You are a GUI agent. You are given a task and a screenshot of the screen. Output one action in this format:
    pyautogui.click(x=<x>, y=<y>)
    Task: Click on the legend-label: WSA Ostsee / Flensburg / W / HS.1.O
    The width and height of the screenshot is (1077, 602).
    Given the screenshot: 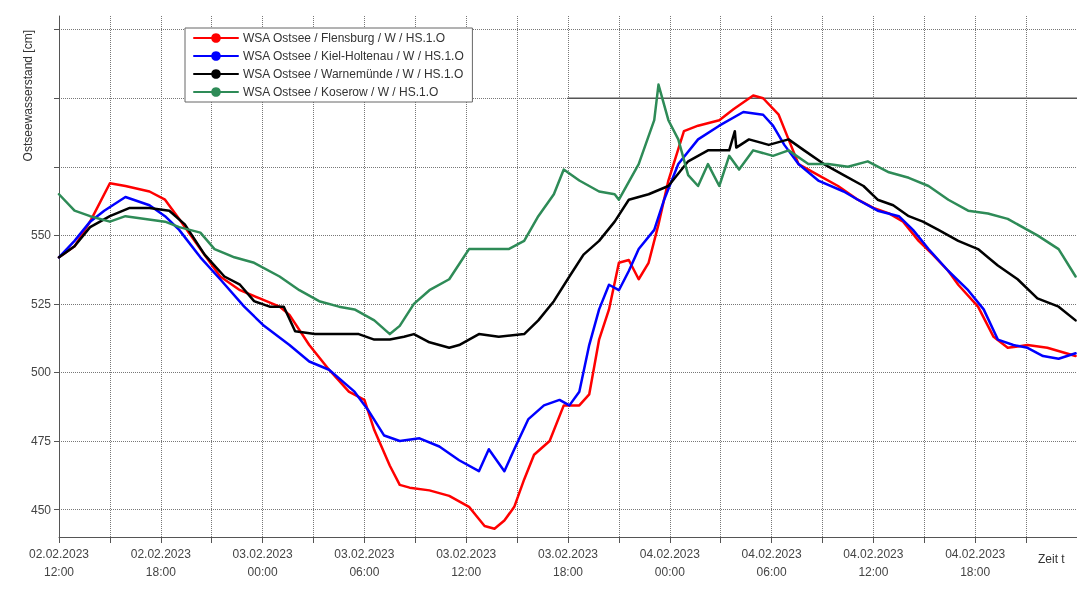 What is the action you would take?
    pyautogui.click(x=344, y=38)
    